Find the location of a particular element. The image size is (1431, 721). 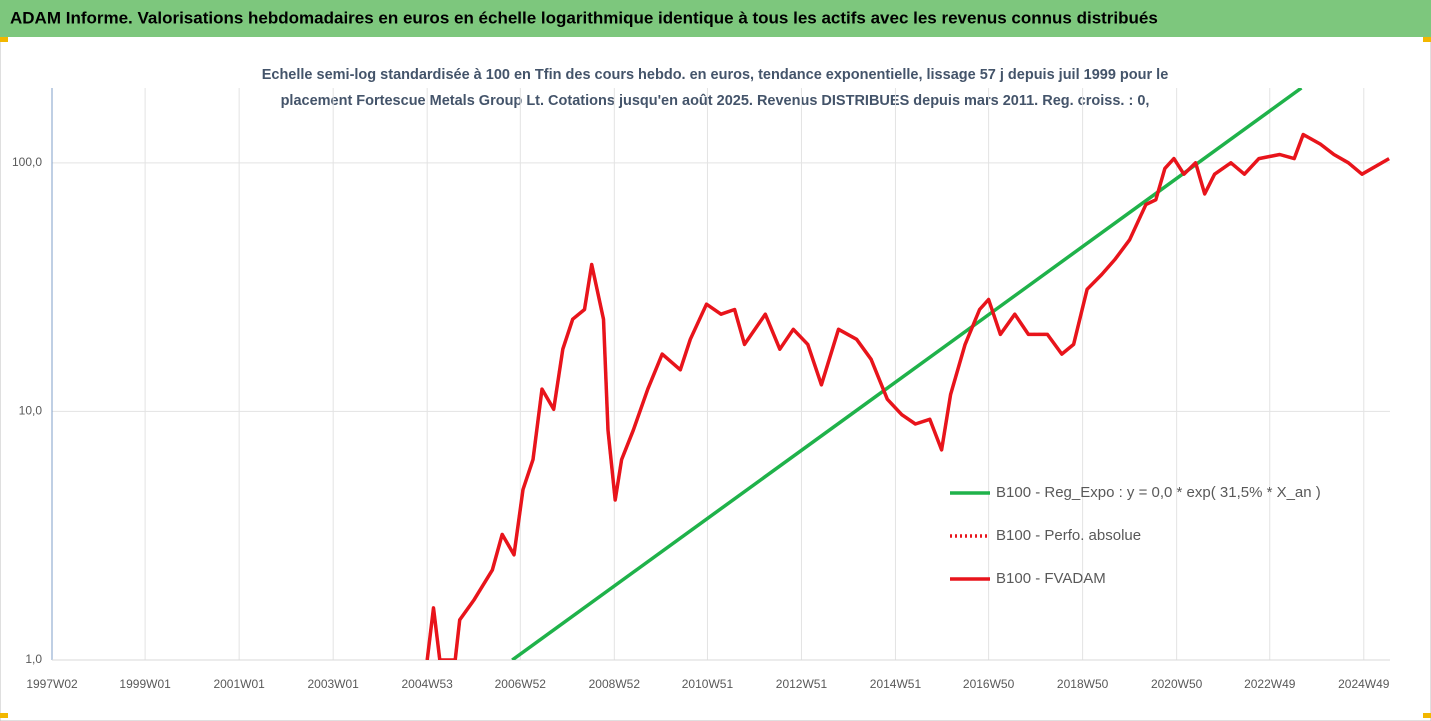

x-tick-label: 2001W01 is located at coordinates (239, 684).